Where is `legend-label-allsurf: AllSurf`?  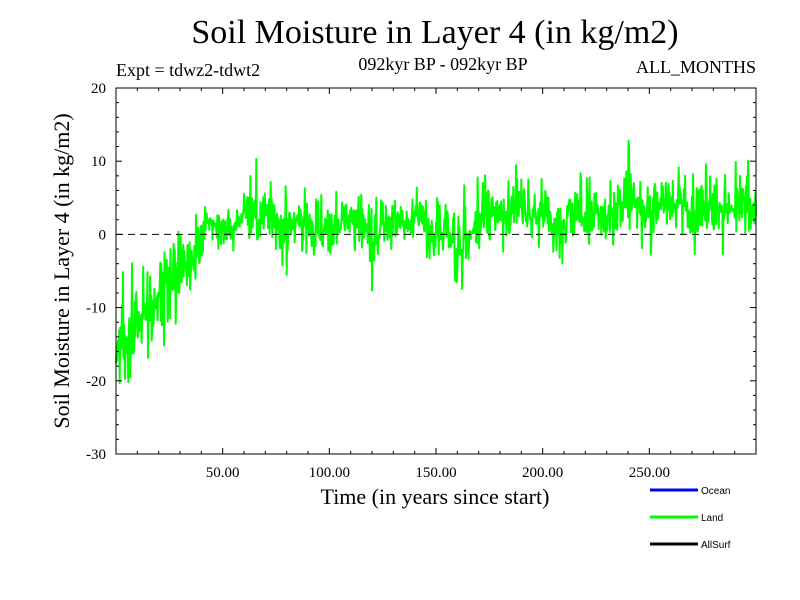
legend-label-allsurf: AllSurf is located at coordinates (716, 545).